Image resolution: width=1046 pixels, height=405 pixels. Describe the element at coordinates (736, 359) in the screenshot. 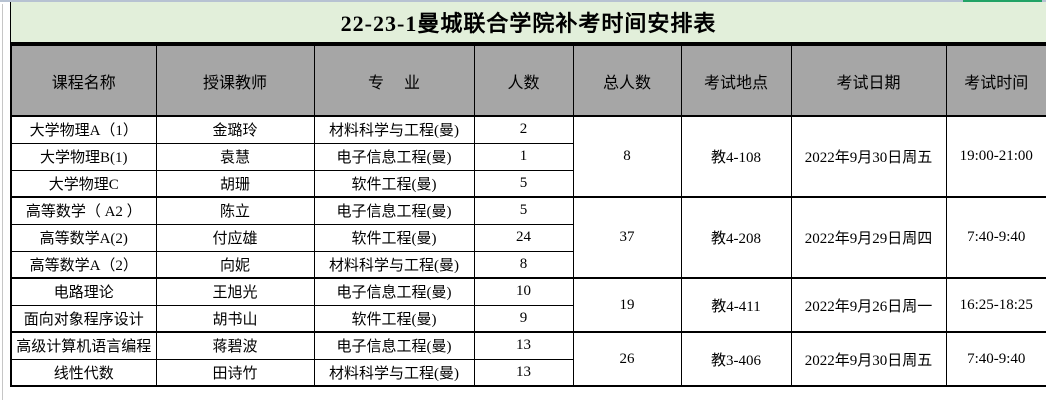

I see `cell-group-location: 教3-406` at that location.